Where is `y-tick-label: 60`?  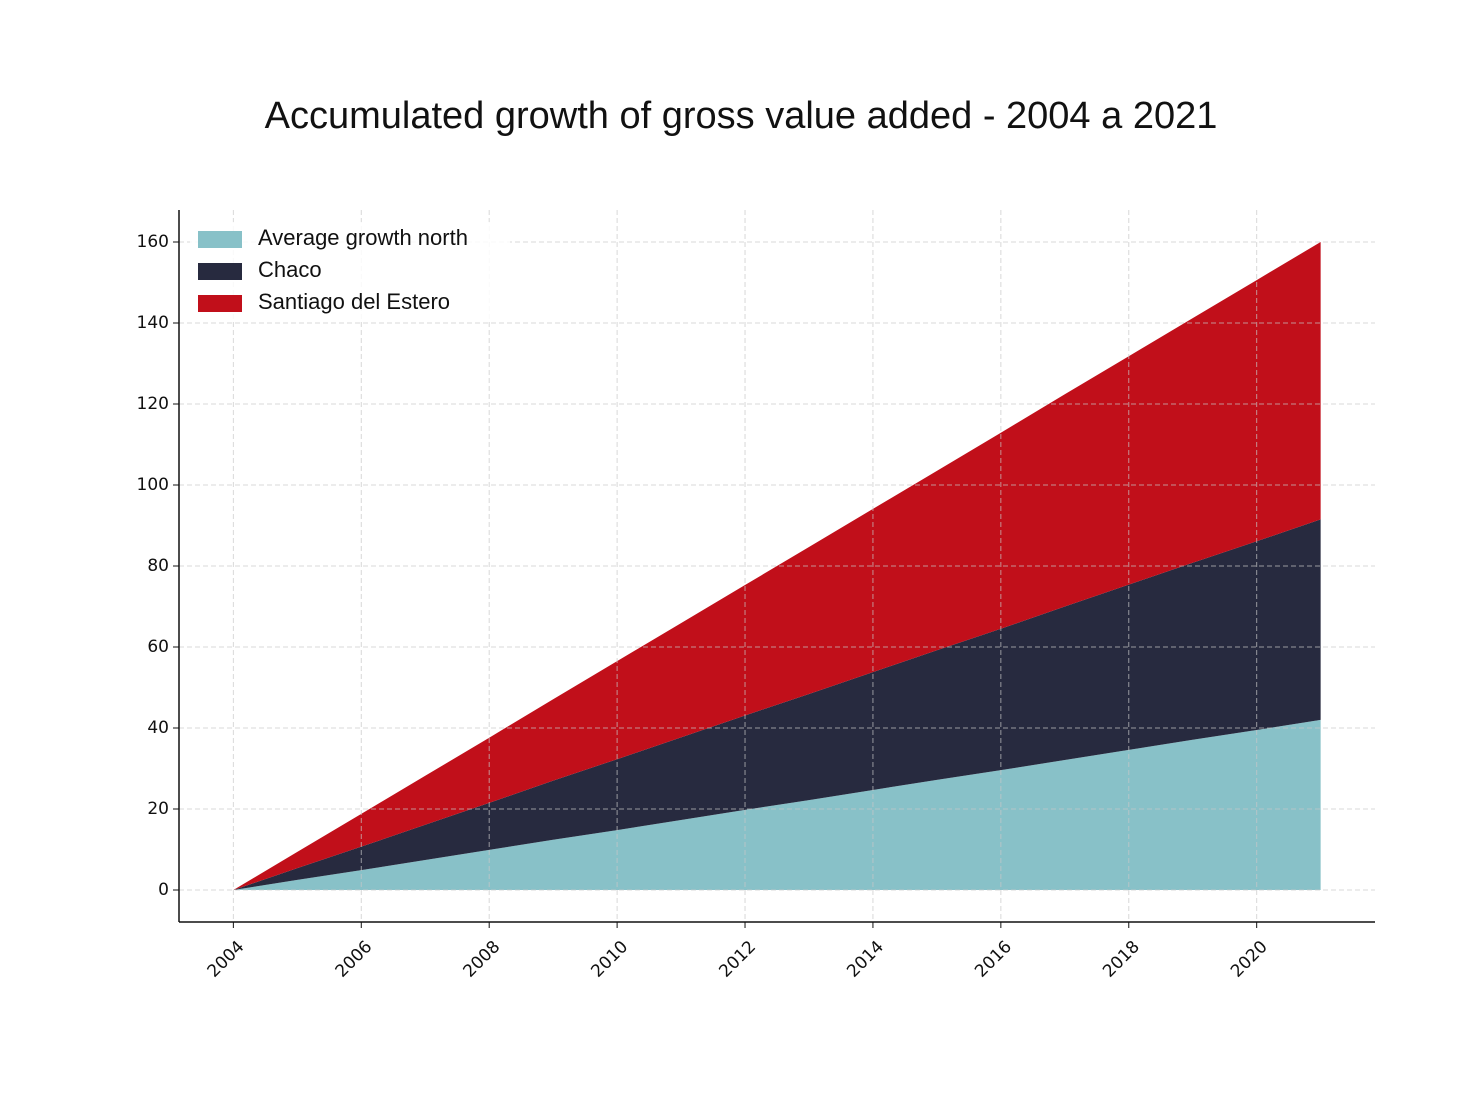
y-tick-label: 60 is located at coordinates (158, 647).